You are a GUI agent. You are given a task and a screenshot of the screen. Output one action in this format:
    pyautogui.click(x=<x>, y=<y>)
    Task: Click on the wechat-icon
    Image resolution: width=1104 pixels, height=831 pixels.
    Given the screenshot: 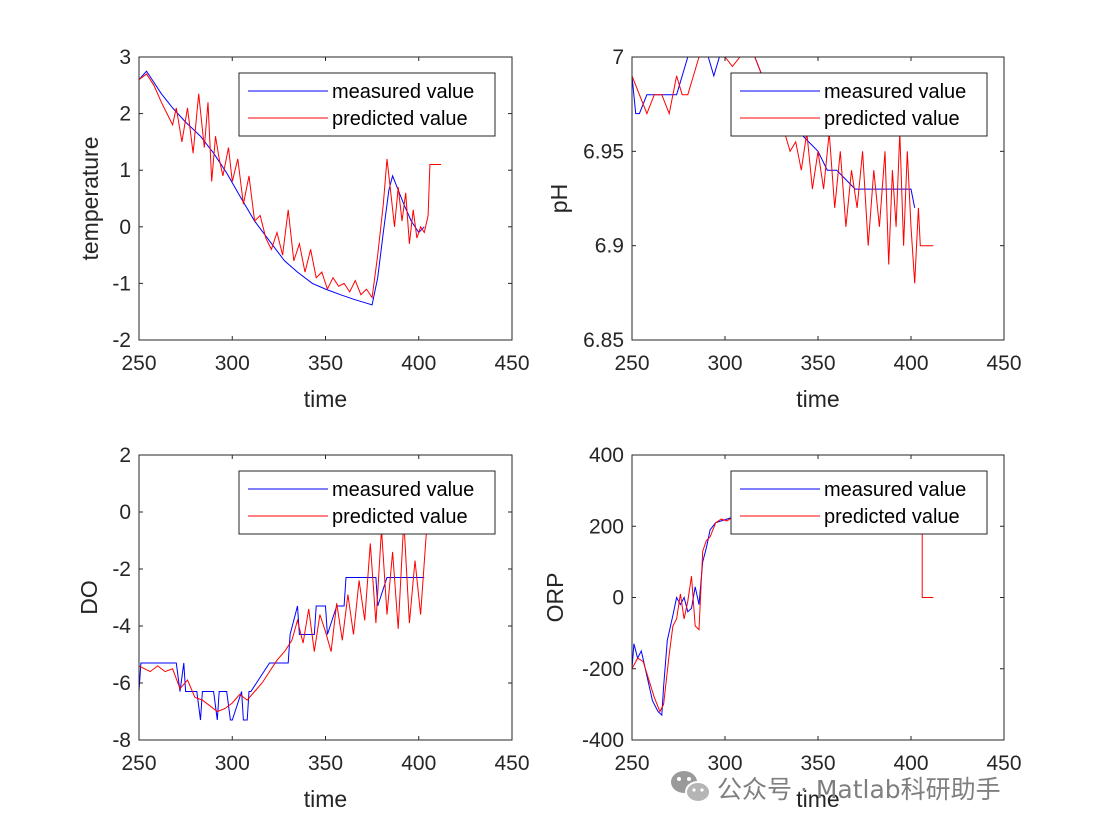 What is the action you would take?
    pyautogui.click(x=691, y=787)
    